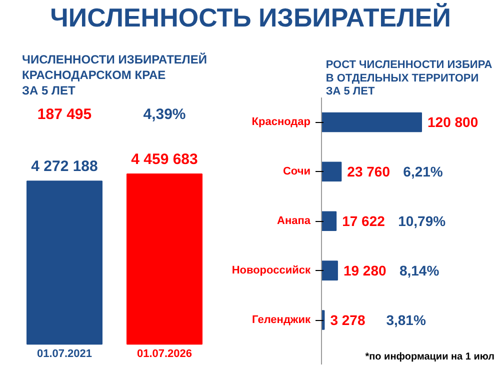 Image resolution: width=500 pixels, height=376 pixels. I want to click on annotation: 6,21%, so click(423, 172).